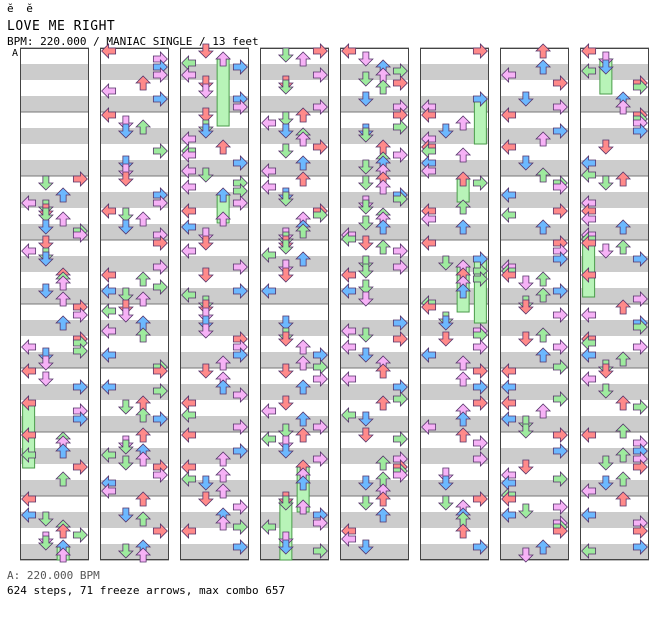 The height and width of the screenshot is (620, 672). What do you see at coordinates (454, 302) in the screenshot?
I see `chart-column` at bounding box center [454, 302].